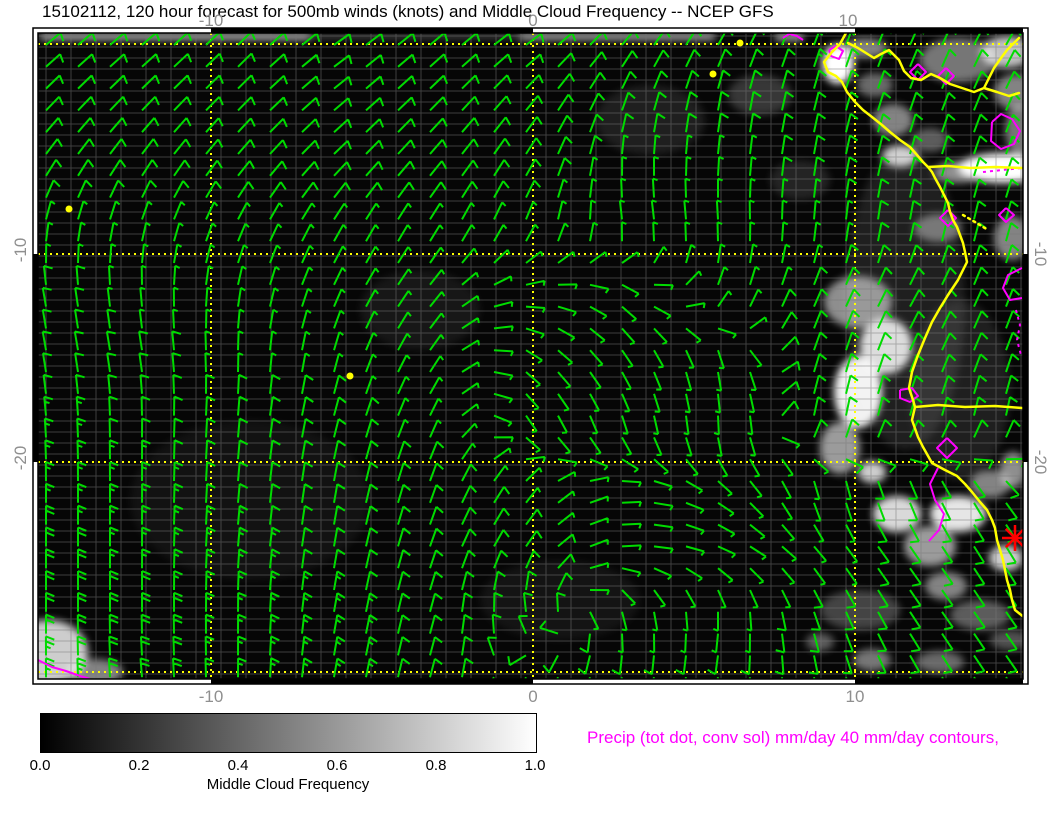  Describe the element at coordinates (975, 222) in the screenshot. I see `river-dashed` at that location.